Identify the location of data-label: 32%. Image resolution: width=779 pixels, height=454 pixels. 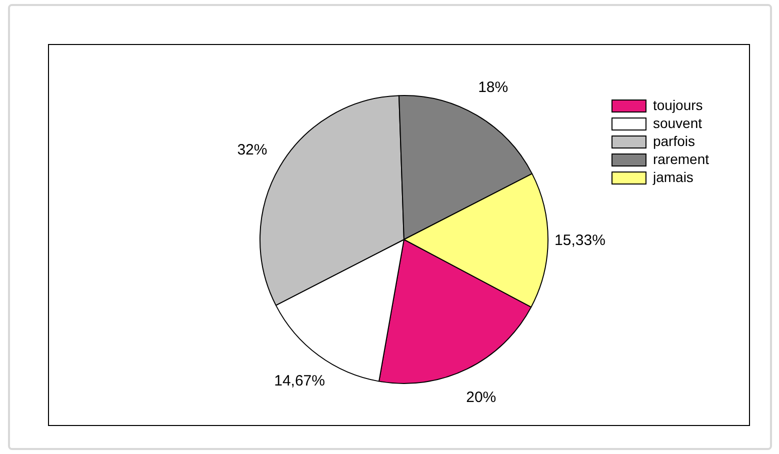
(252, 150).